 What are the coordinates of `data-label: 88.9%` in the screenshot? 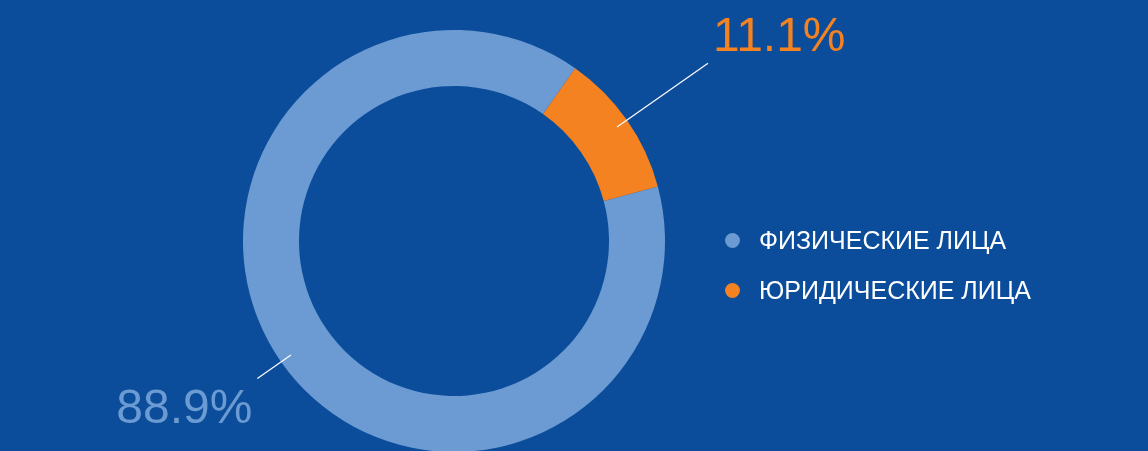 It's located at (184, 406).